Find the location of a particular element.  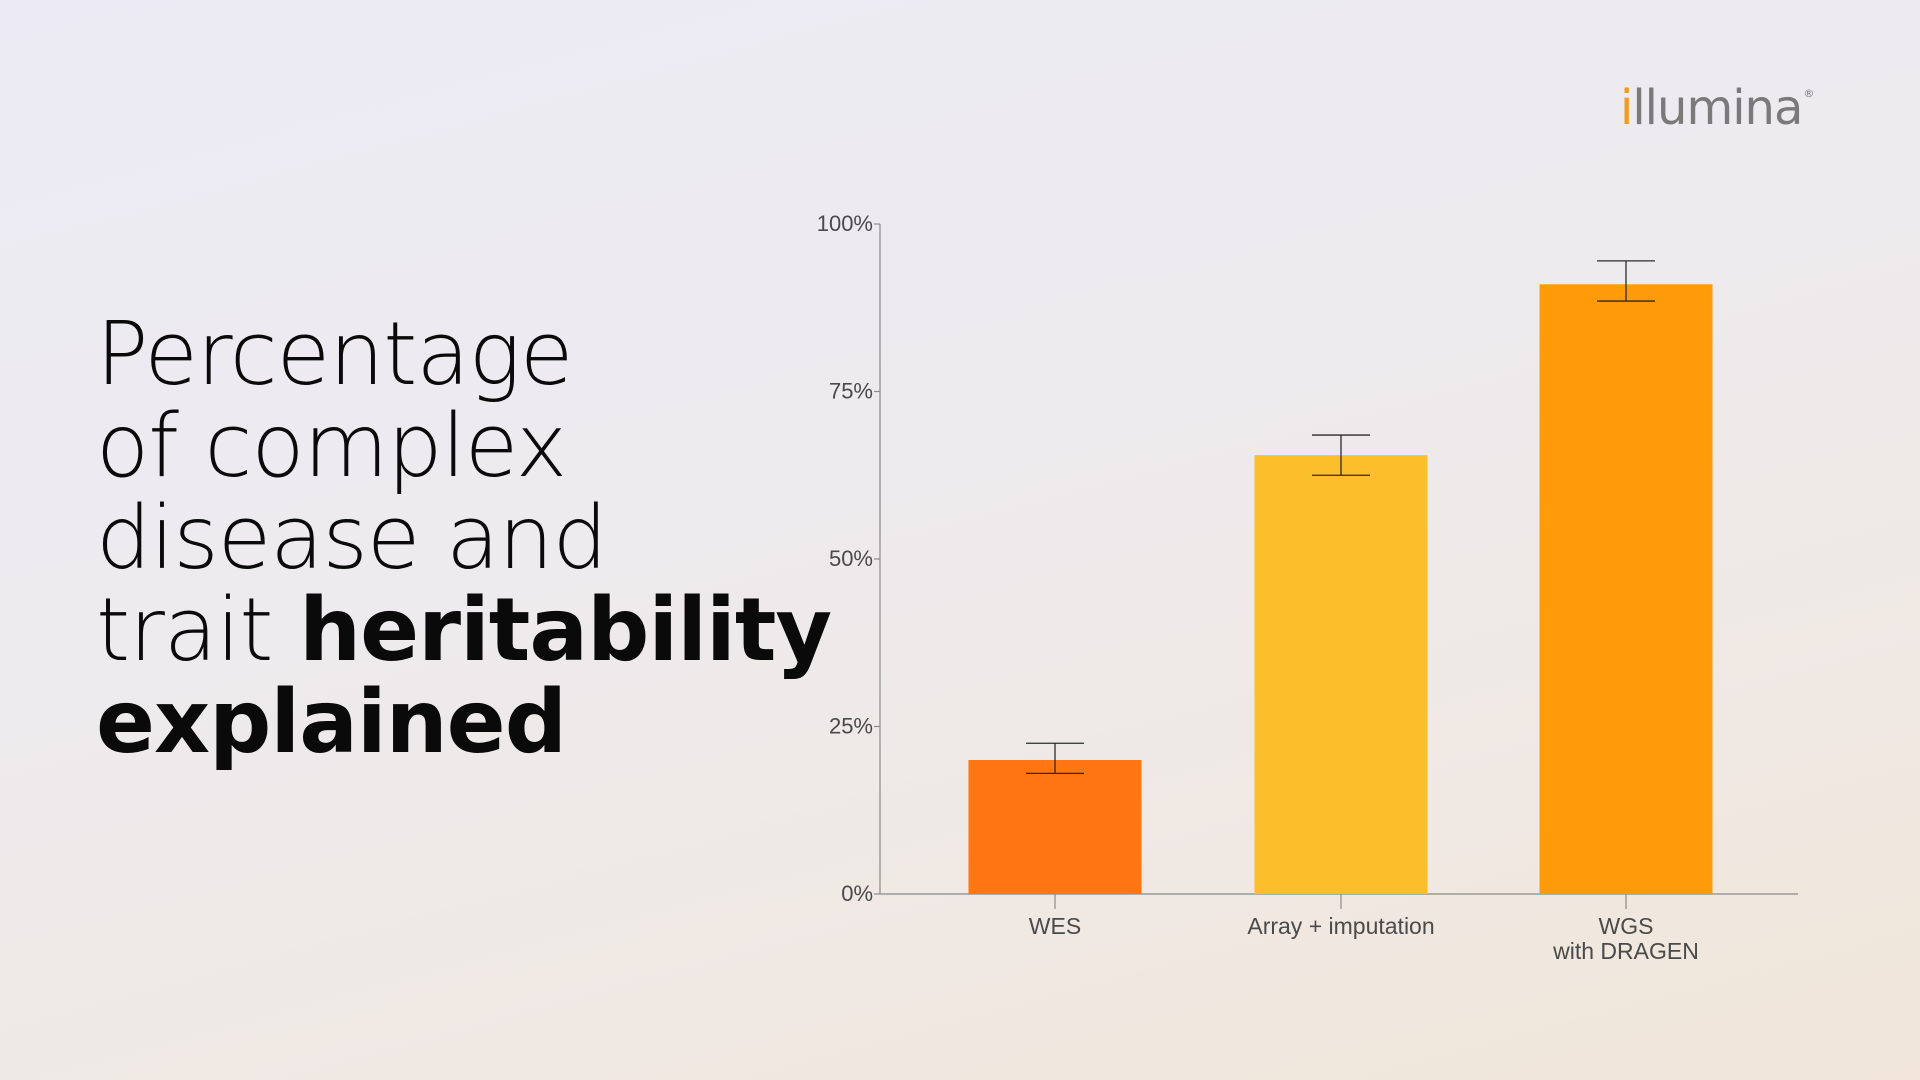

x-tick-label: WES is located at coordinates (1055, 926).